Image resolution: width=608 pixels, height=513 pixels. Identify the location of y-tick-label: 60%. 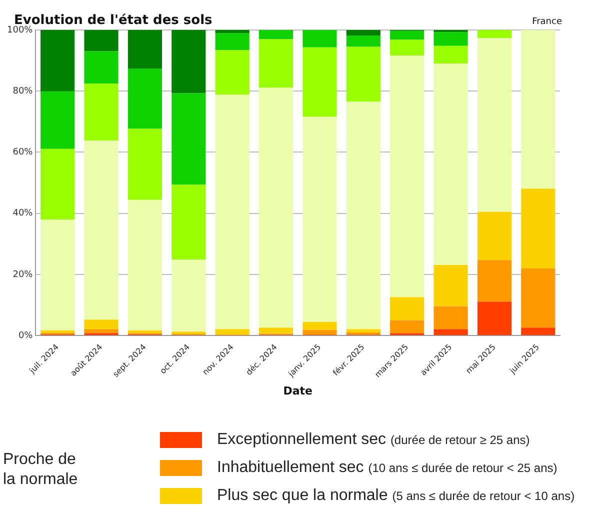
(23, 153).